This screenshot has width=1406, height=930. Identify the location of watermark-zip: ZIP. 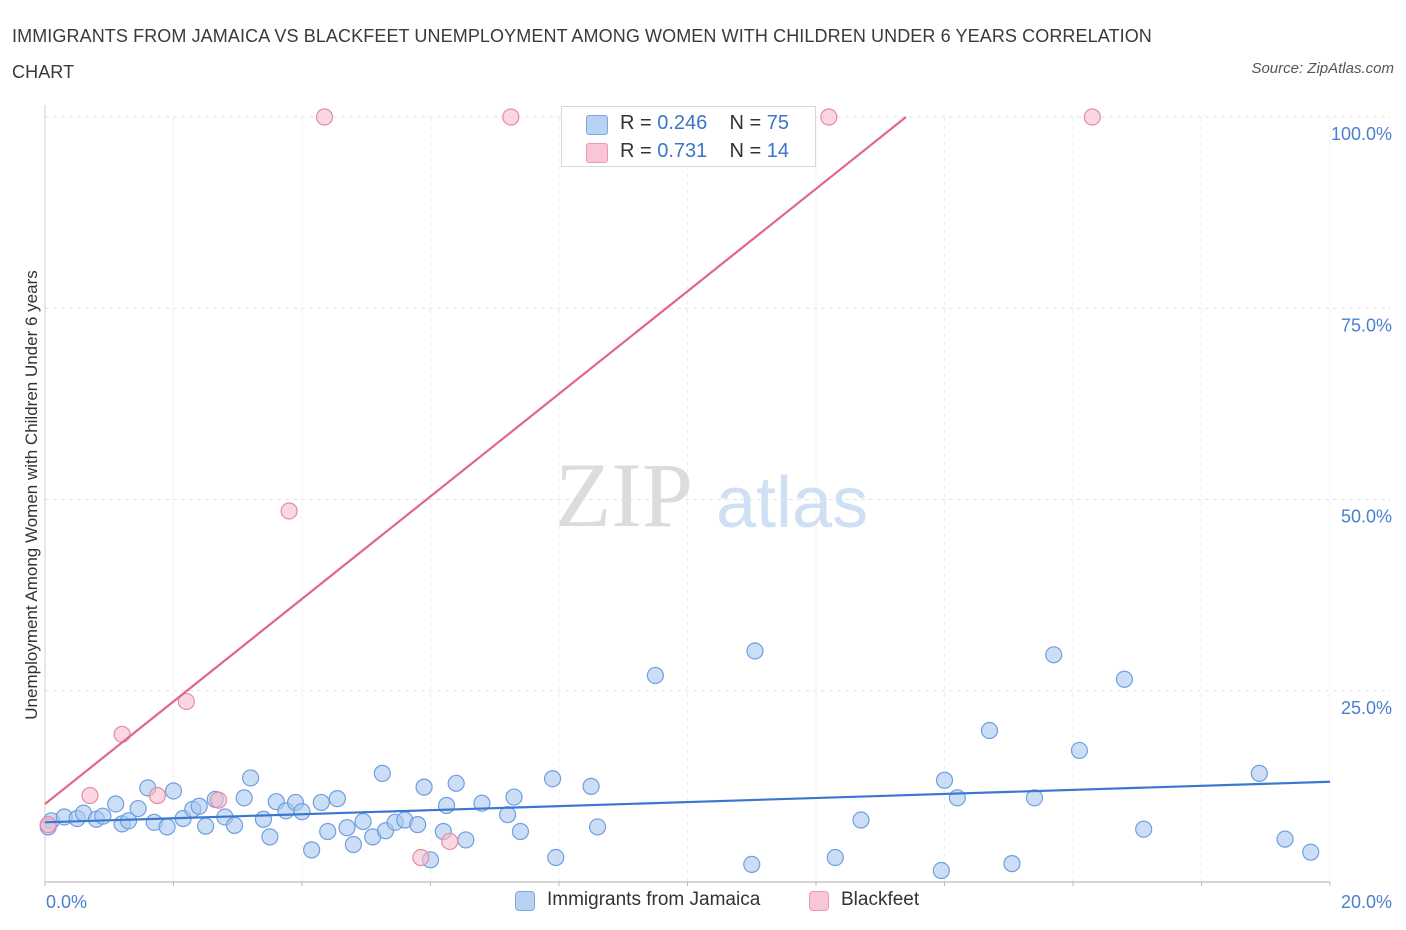
(624, 495).